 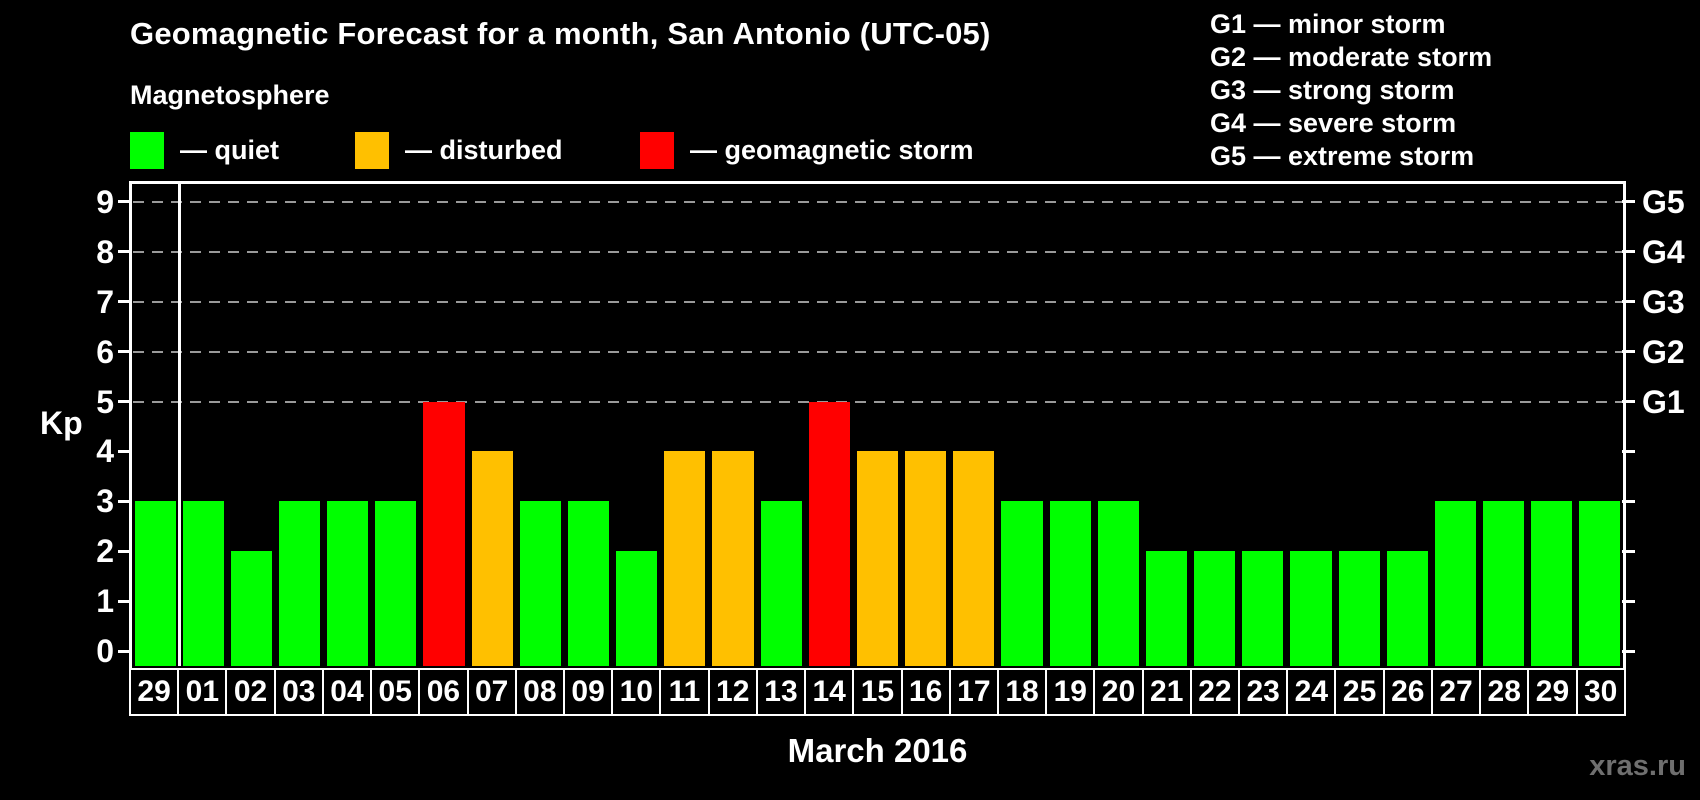 What do you see at coordinates (372, 150) in the screenshot?
I see `disturbed-color-swatch` at bounding box center [372, 150].